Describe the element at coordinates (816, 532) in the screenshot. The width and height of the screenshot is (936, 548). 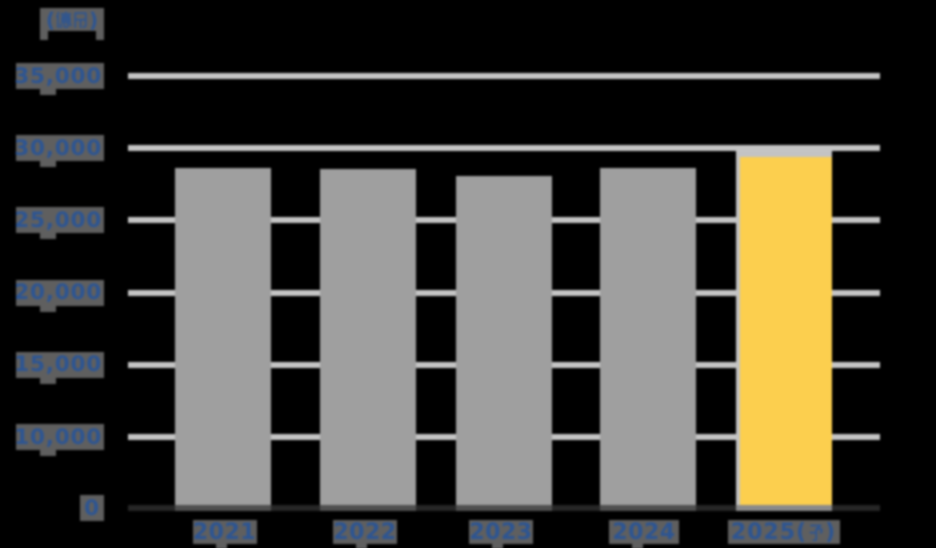
I see `kanji-yo-glyph` at that location.